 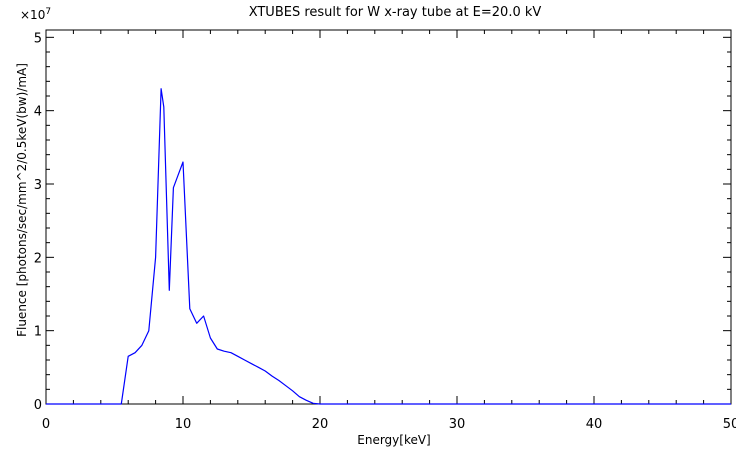 I want to click on x-tick-label: 20, so click(x=320, y=424).